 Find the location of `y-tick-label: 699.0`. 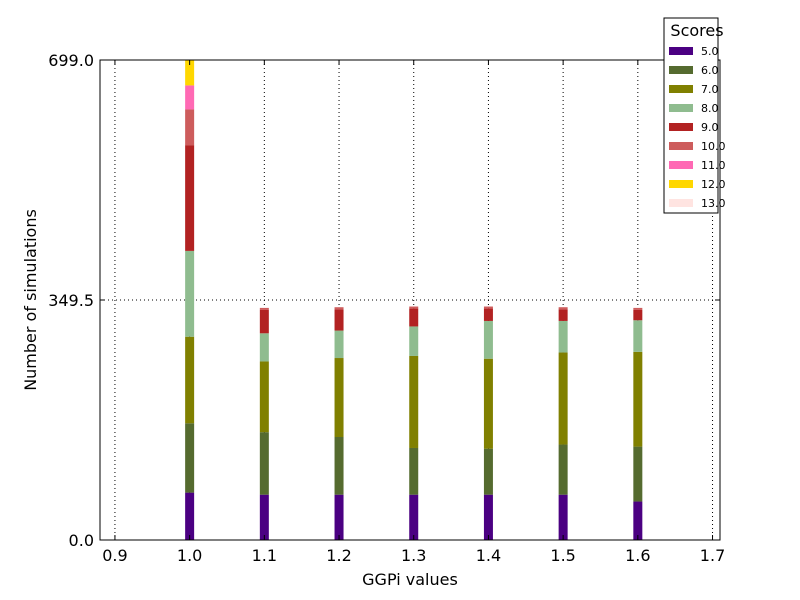

y-tick-label: 699.0 is located at coordinates (71, 60).